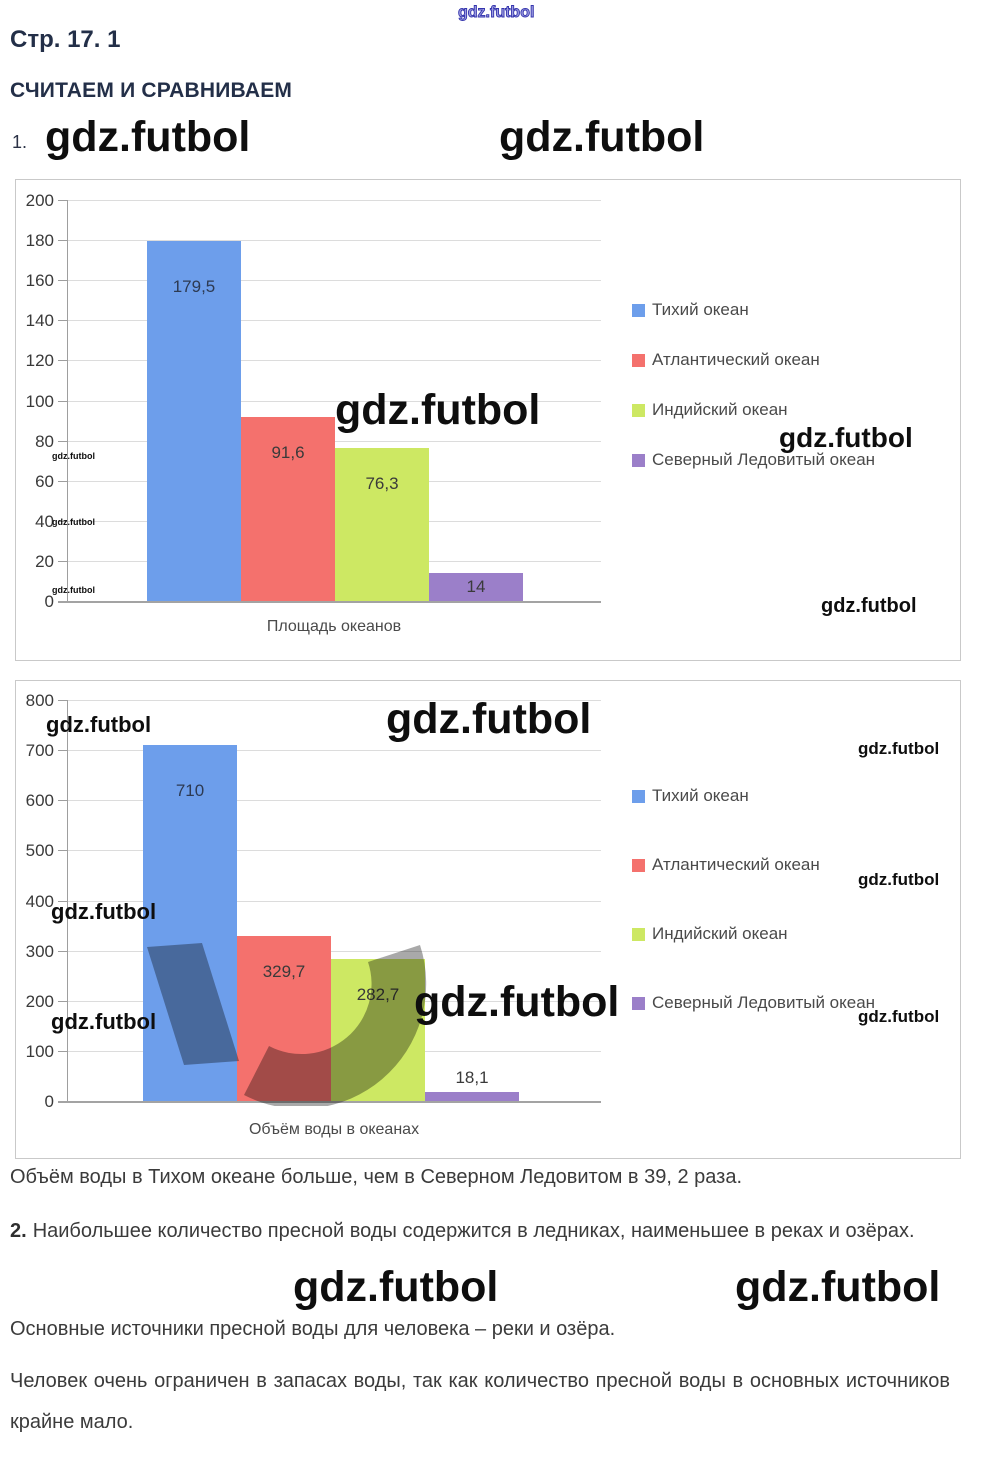  What do you see at coordinates (67, 400) in the screenshot?
I see `y-axis-line` at bounding box center [67, 400].